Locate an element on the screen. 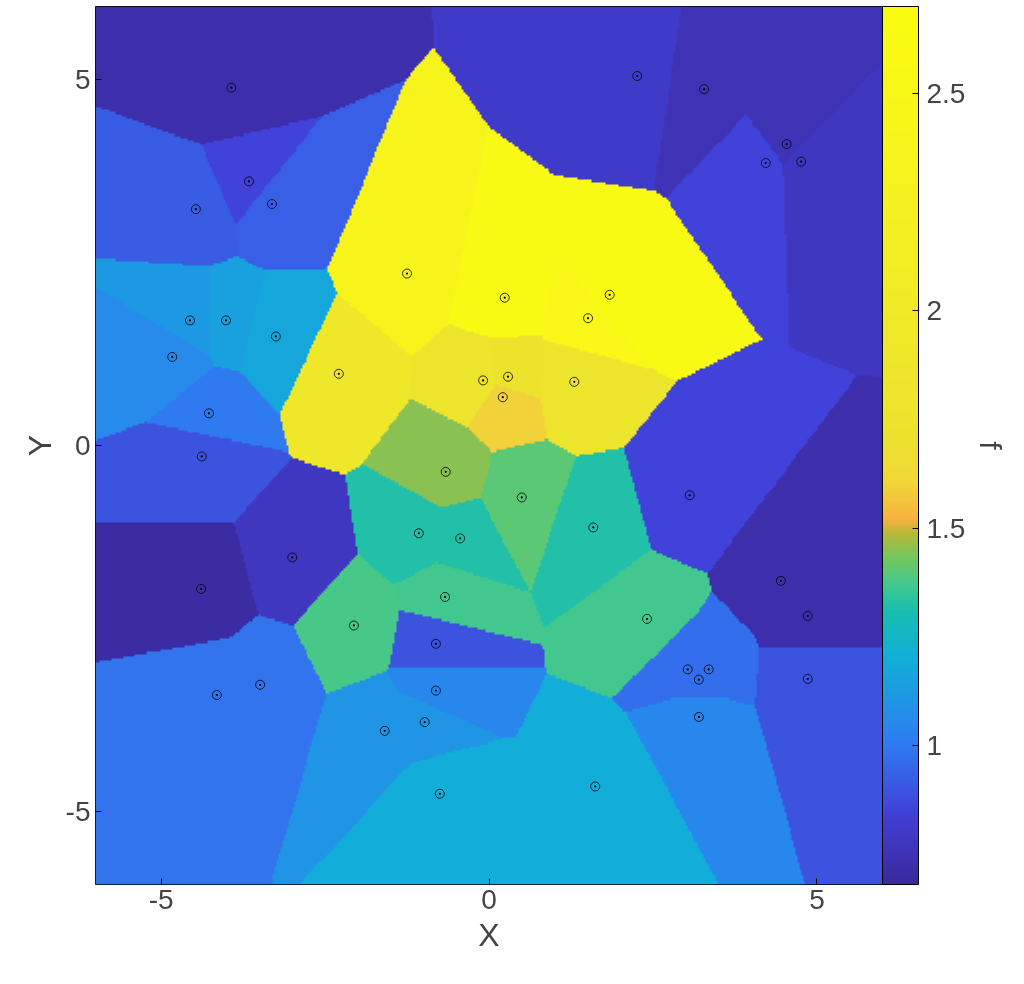  y-tick-label: -5 is located at coordinates (78, 811).